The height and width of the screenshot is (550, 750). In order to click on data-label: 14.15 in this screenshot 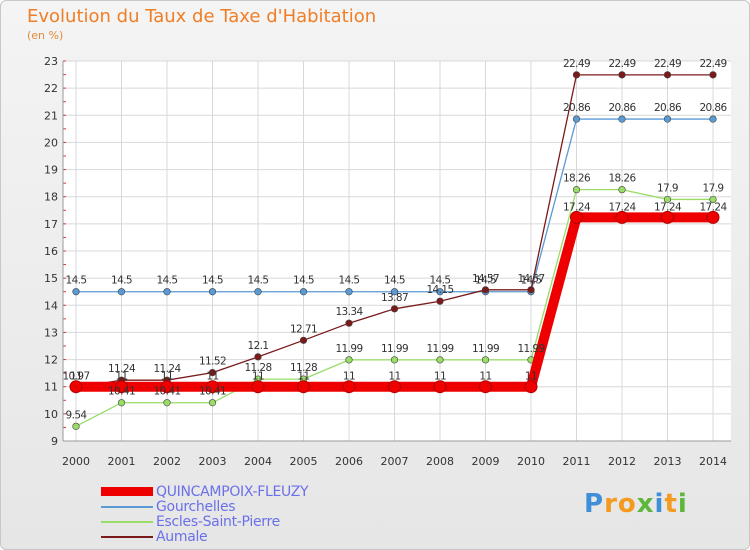, I will do `click(439, 290)`.